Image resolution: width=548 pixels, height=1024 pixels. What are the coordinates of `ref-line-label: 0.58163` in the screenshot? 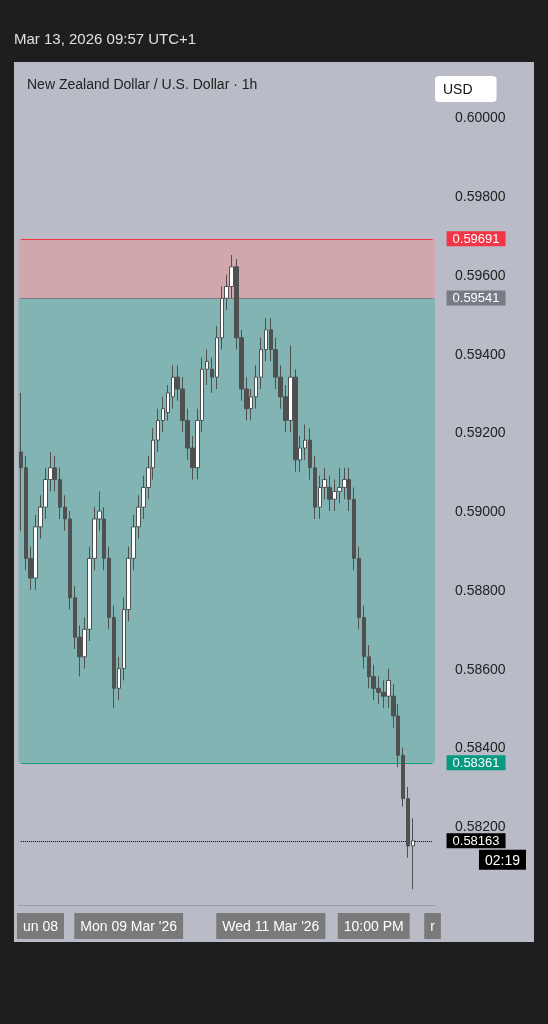 It's located at (476, 841).